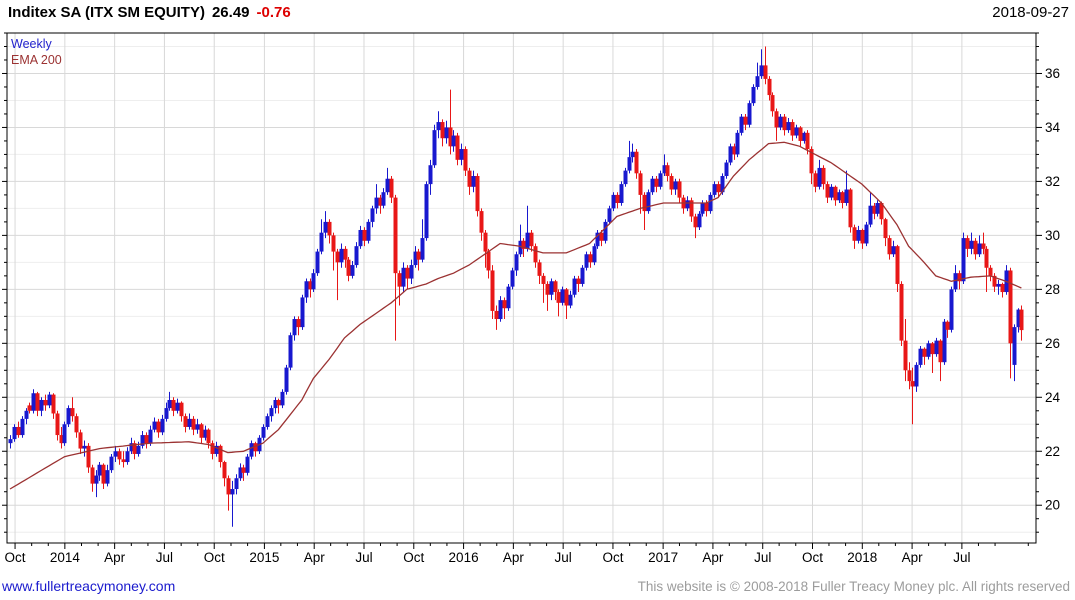 The image size is (1075, 600). Describe the element at coordinates (214, 557) in the screenshot. I see `x-tick-label: Oct` at that location.